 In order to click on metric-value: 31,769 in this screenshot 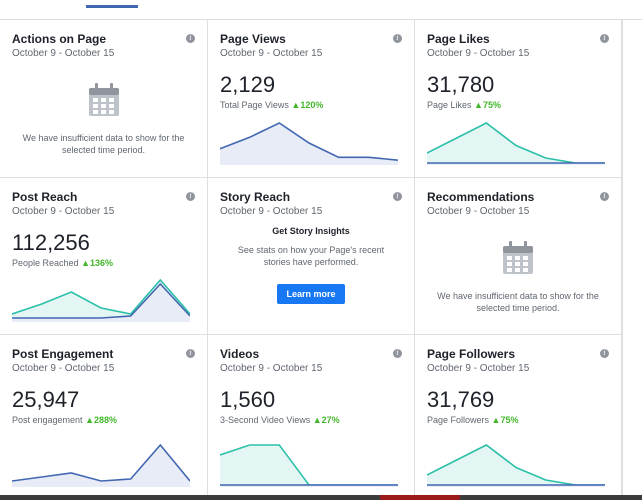, I will do `click(461, 399)`.